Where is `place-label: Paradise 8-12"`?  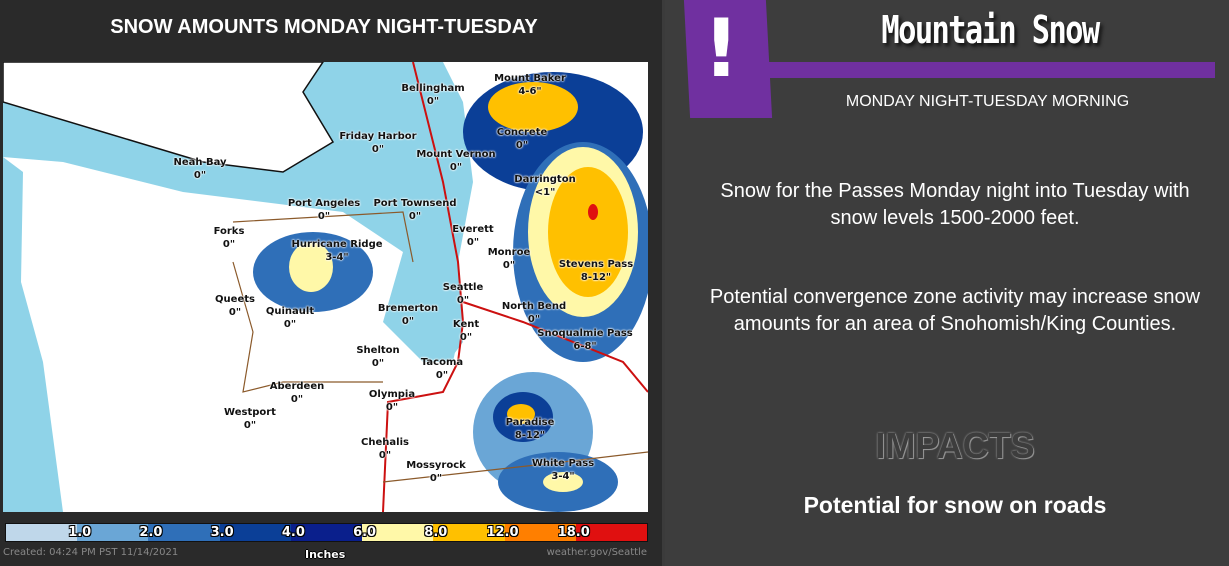
place-label: Paradise 8-12" is located at coordinates (530, 429).